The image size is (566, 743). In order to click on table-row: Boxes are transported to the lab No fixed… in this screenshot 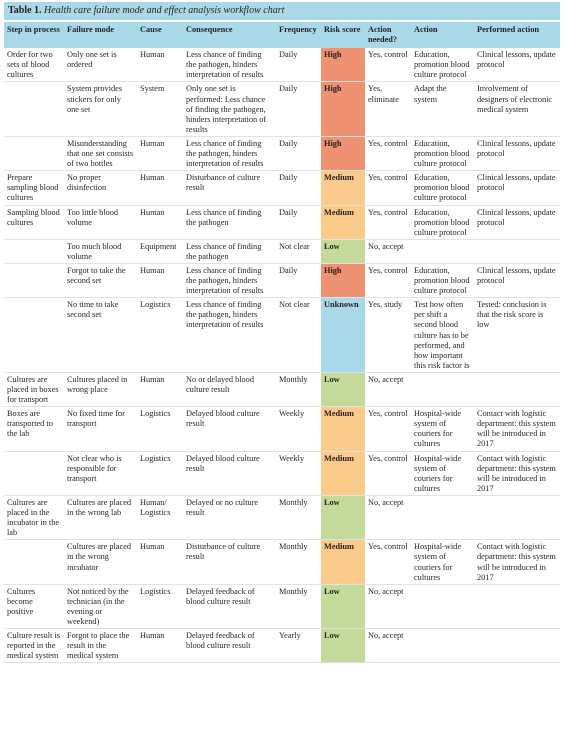, I will do `click(282, 429)`.